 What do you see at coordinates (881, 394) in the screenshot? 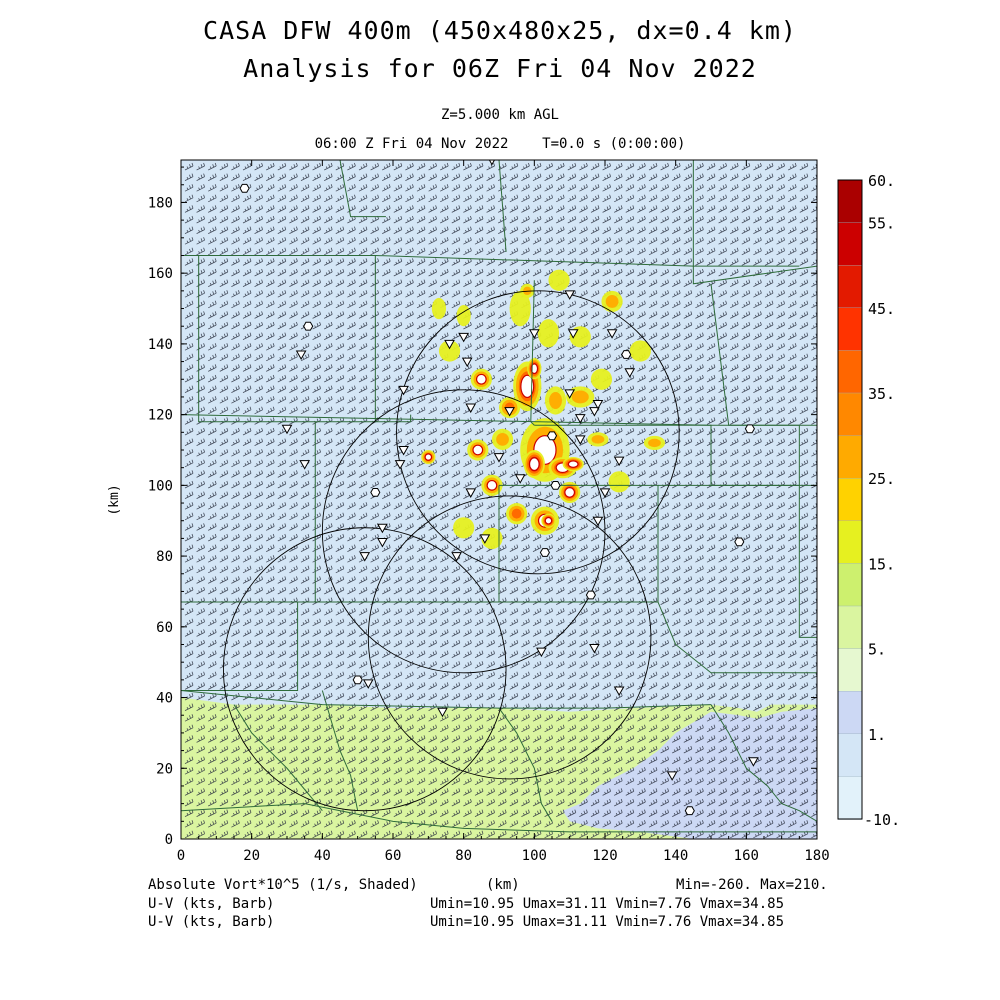
I see `colorbar-label: 35.` at bounding box center [881, 394].